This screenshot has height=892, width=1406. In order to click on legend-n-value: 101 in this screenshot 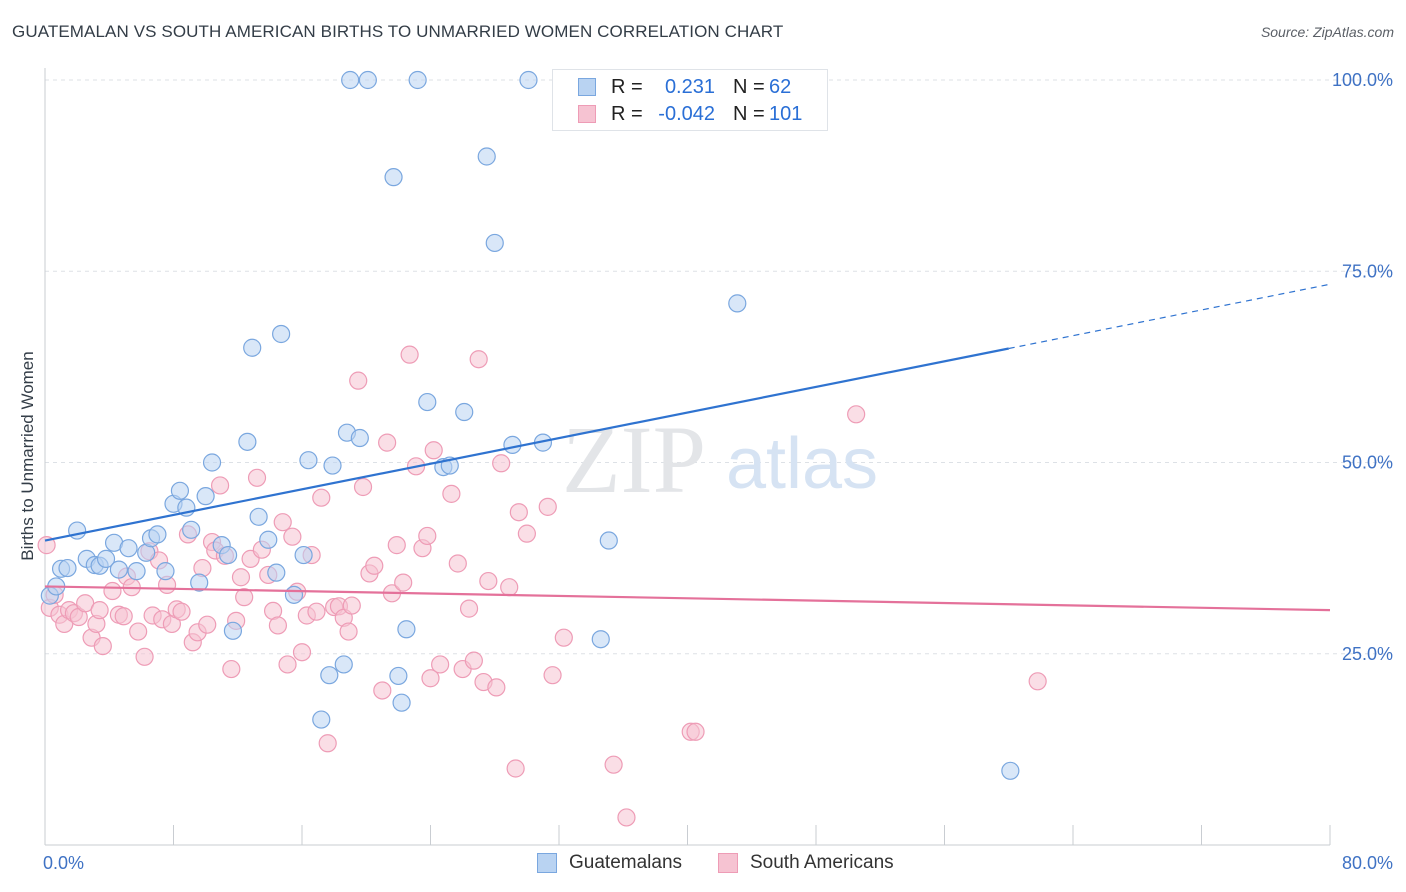, I will do `click(786, 114)`.